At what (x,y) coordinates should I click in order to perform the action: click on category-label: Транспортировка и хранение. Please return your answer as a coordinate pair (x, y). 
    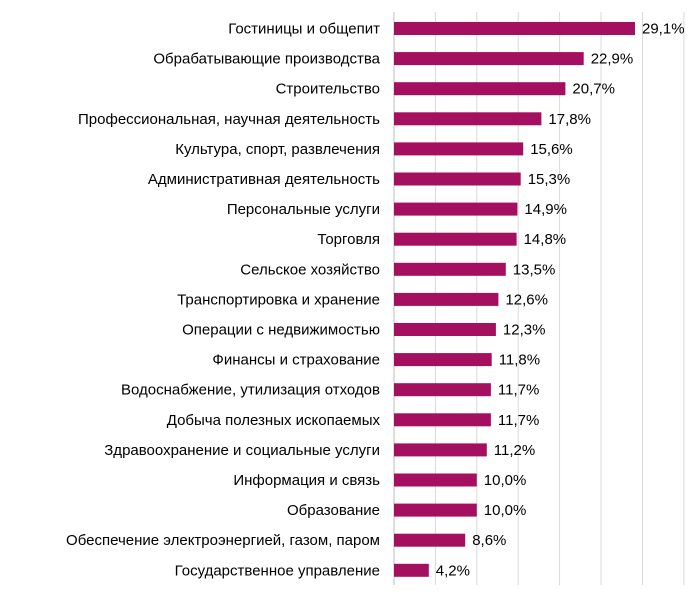
    Looking at the image, I should click on (278, 299).